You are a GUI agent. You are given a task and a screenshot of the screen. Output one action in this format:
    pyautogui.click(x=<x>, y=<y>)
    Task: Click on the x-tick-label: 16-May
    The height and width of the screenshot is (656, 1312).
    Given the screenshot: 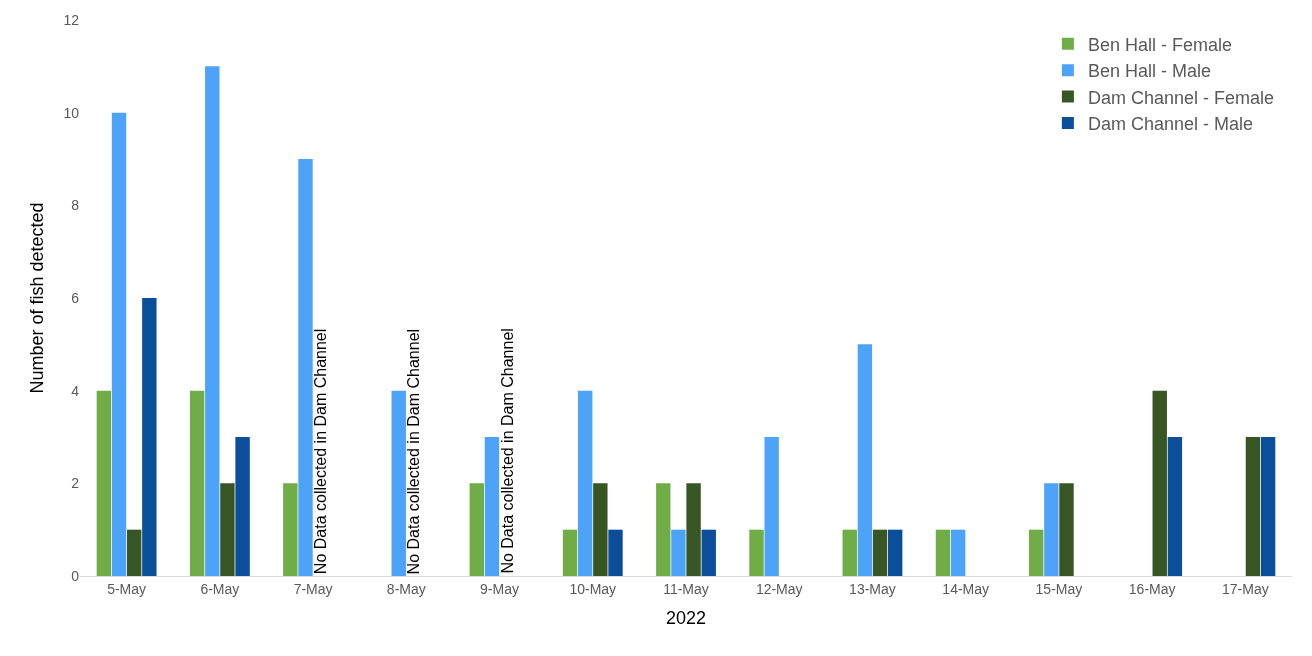 What is the action you would take?
    pyautogui.click(x=1152, y=588)
    